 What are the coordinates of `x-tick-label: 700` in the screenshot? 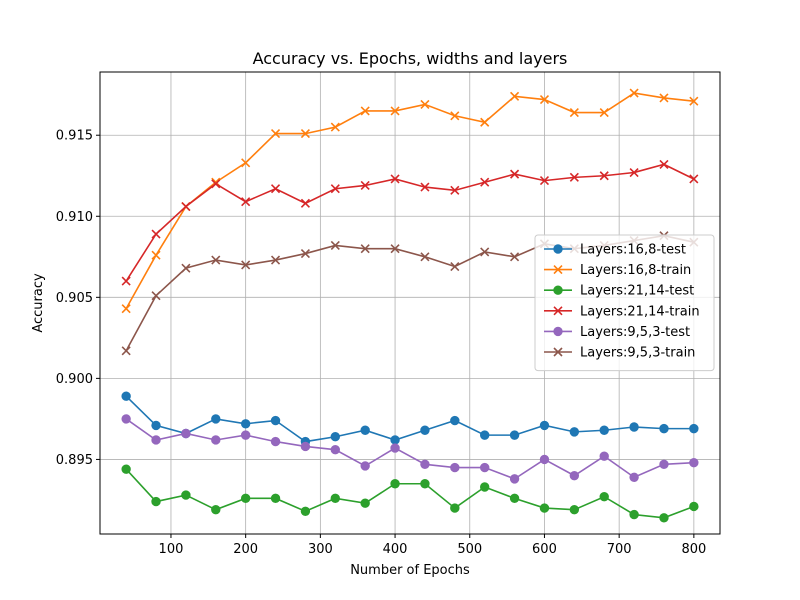 It's located at (619, 549).